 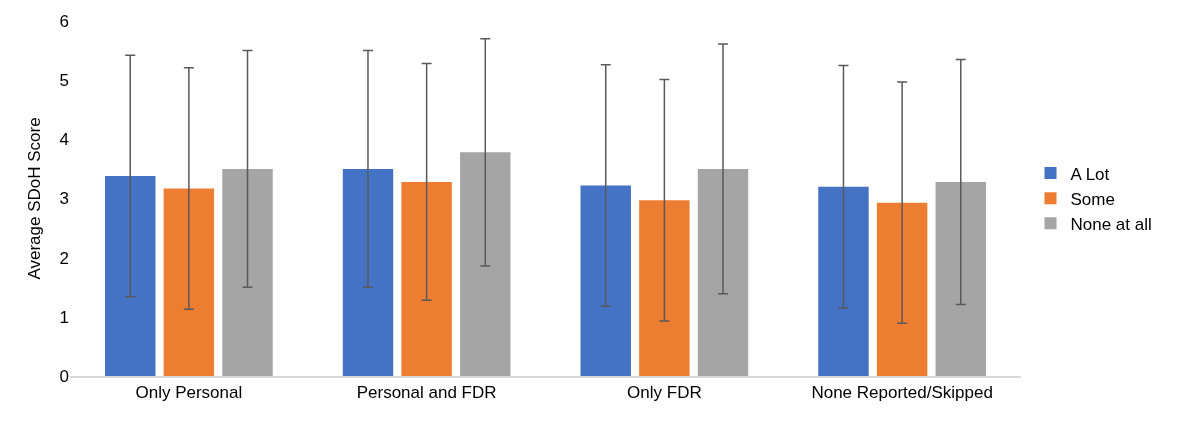 What do you see at coordinates (64, 317) in the screenshot?
I see `y-tick-label: 1` at bounding box center [64, 317].